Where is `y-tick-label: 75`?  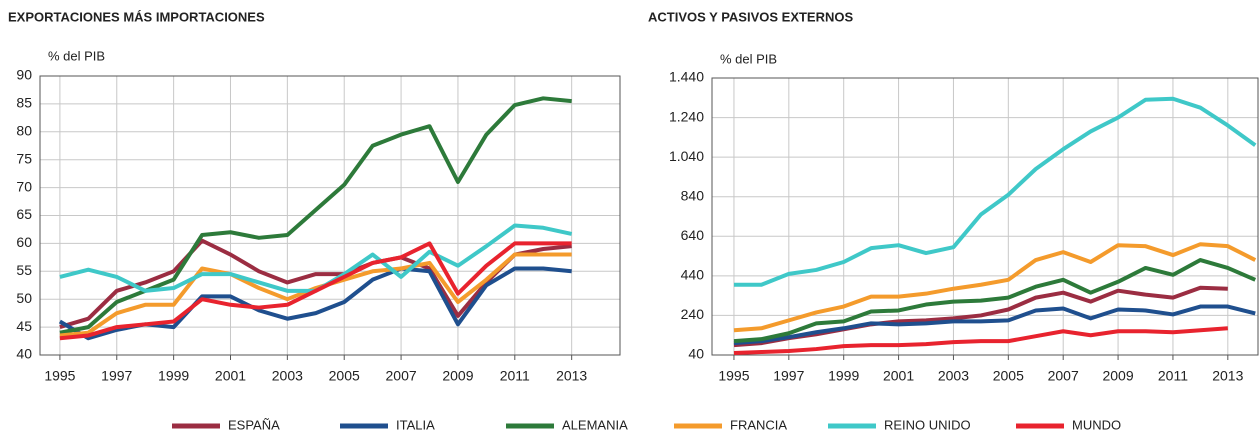 y-tick-label: 75 is located at coordinates (24, 158).